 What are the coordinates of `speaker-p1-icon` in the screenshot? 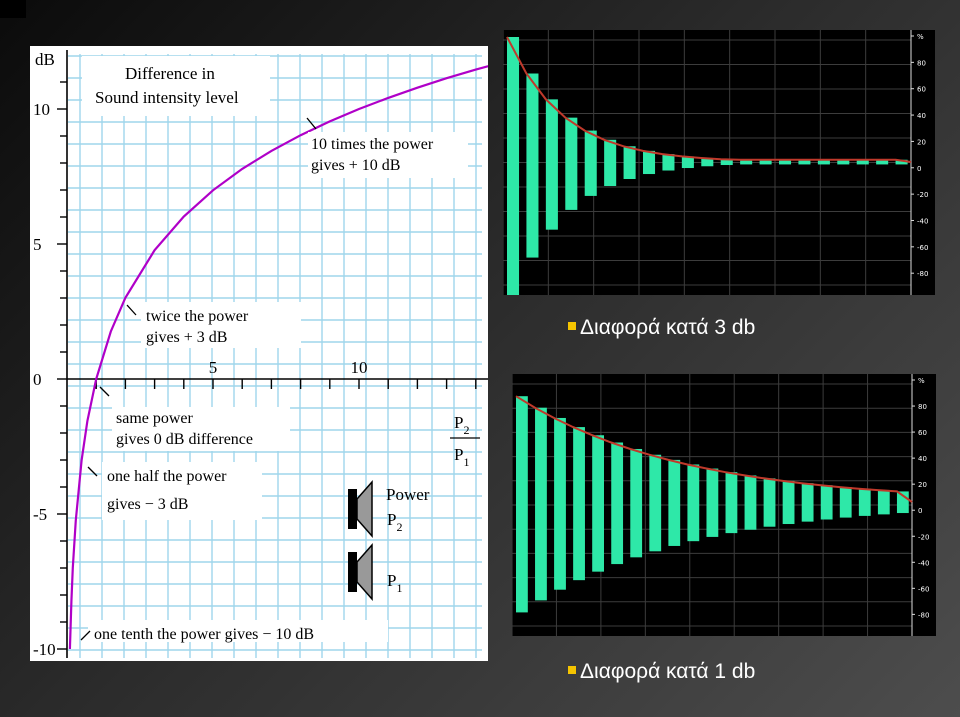 It's located at (360, 572).